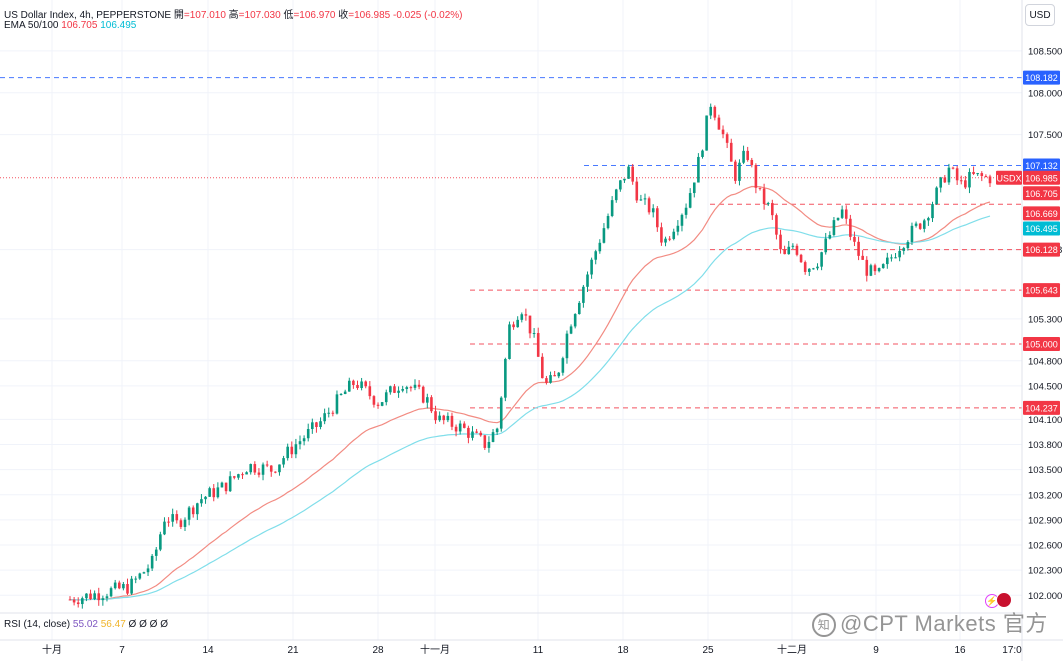 This screenshot has width=1063, height=661. Describe the element at coordinates (435, 649) in the screenshot. I see `time-tick-label: 十一月` at that location.